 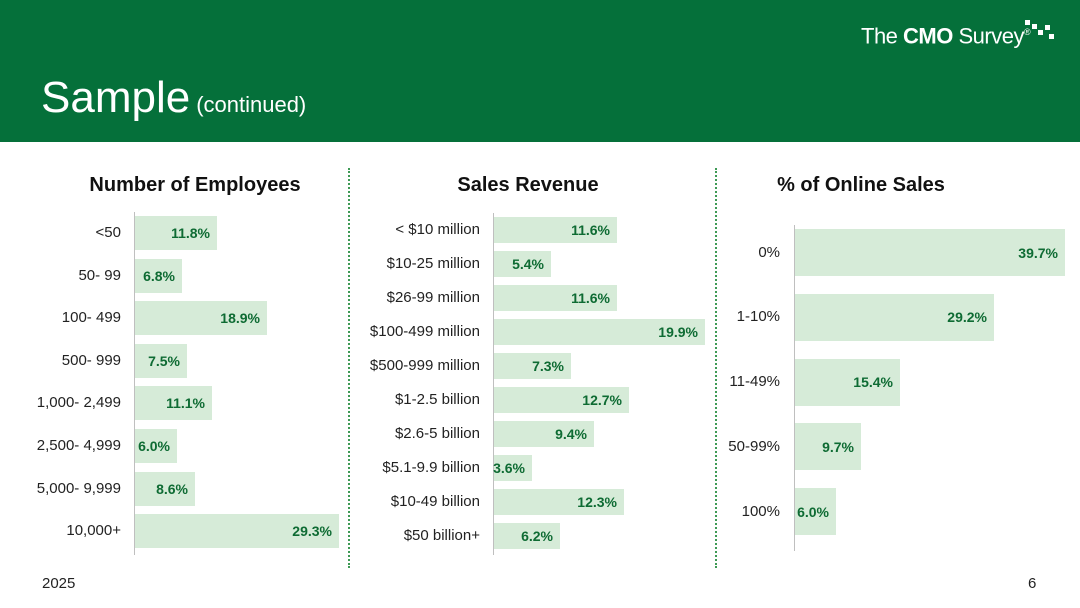 I want to click on value-label: 6.8%, so click(x=159, y=275).